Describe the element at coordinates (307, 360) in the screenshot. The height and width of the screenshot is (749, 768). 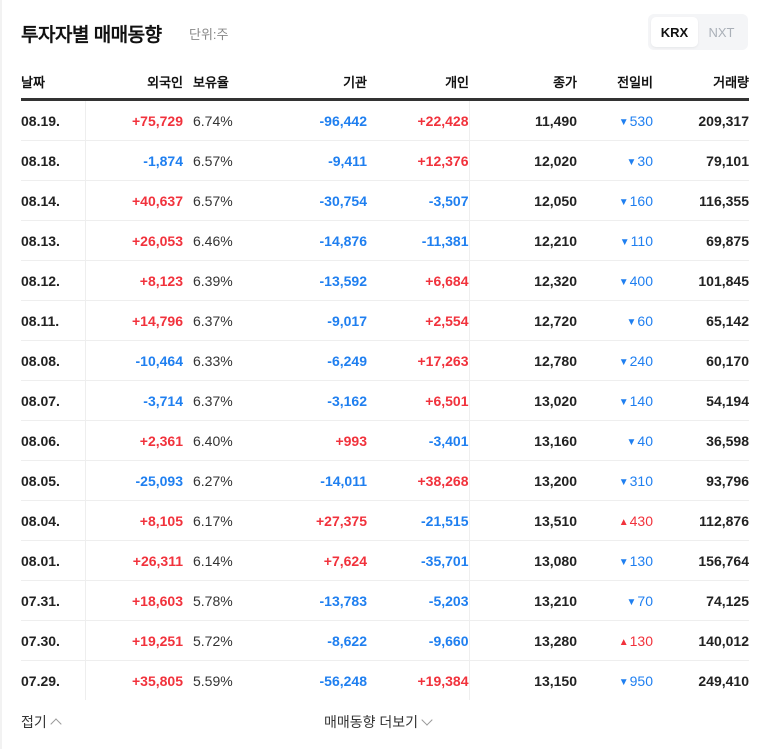
I see `cell-institution: -6,249` at that location.